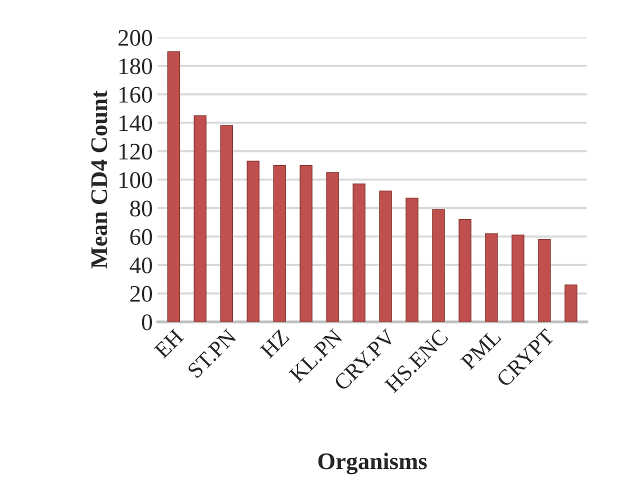 This screenshot has width=631, height=499. What do you see at coordinates (99, 179) in the screenshot?
I see `y-axis-title: Mean CD4 Count` at bounding box center [99, 179].